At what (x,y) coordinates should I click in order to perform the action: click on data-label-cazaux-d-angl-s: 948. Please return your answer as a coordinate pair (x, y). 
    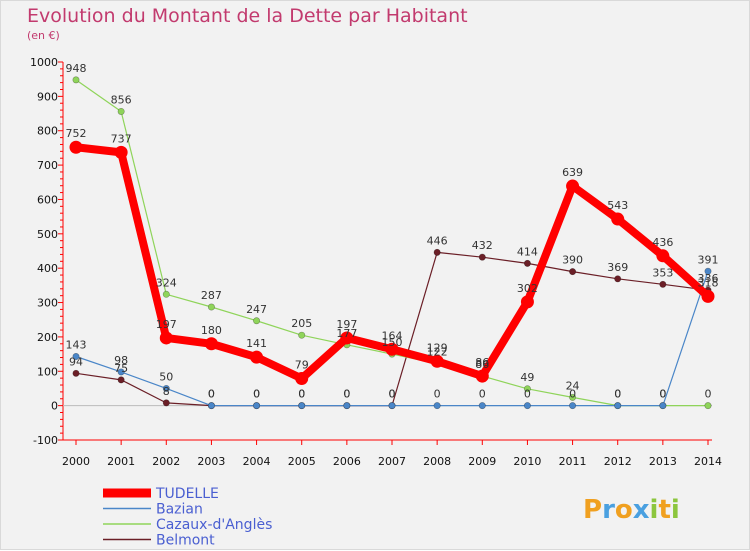
    Looking at the image, I should click on (76, 68).